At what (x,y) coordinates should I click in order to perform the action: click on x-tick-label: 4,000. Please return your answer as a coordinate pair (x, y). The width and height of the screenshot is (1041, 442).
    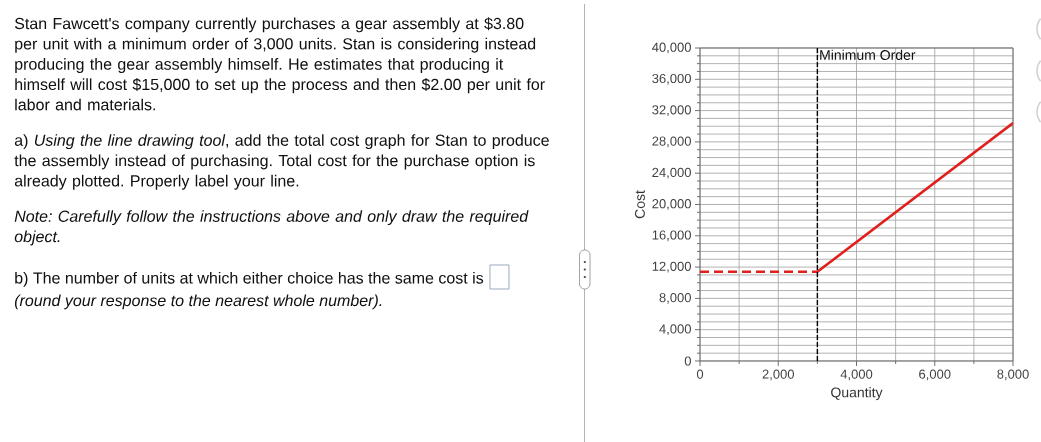
    Looking at the image, I should click on (856, 375).